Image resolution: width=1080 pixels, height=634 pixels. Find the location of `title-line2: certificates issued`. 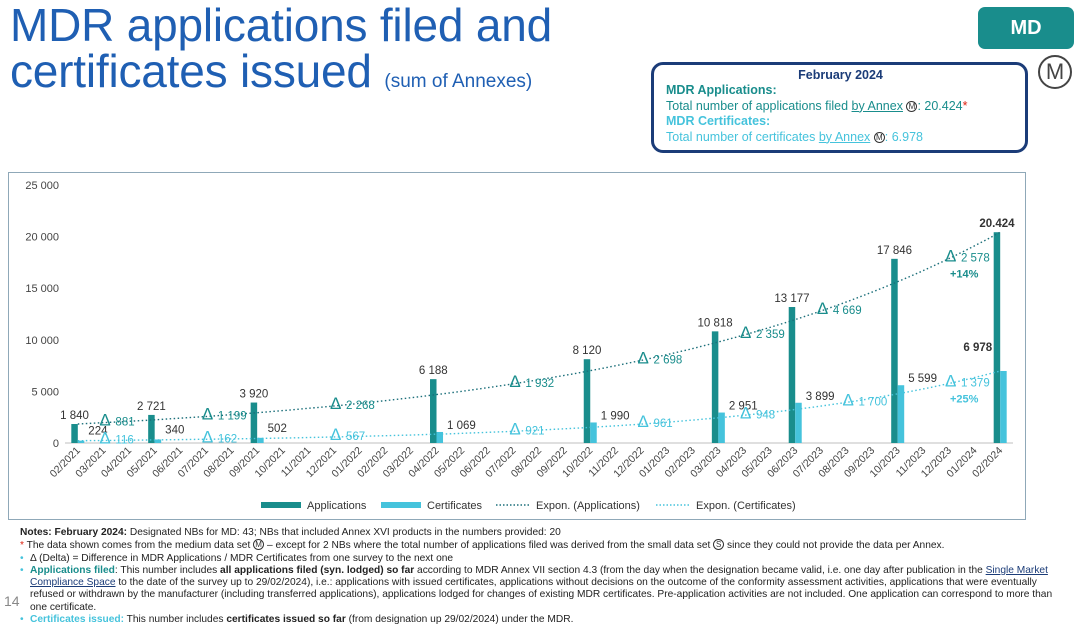

title-line2: certificates issued is located at coordinates (191, 71).